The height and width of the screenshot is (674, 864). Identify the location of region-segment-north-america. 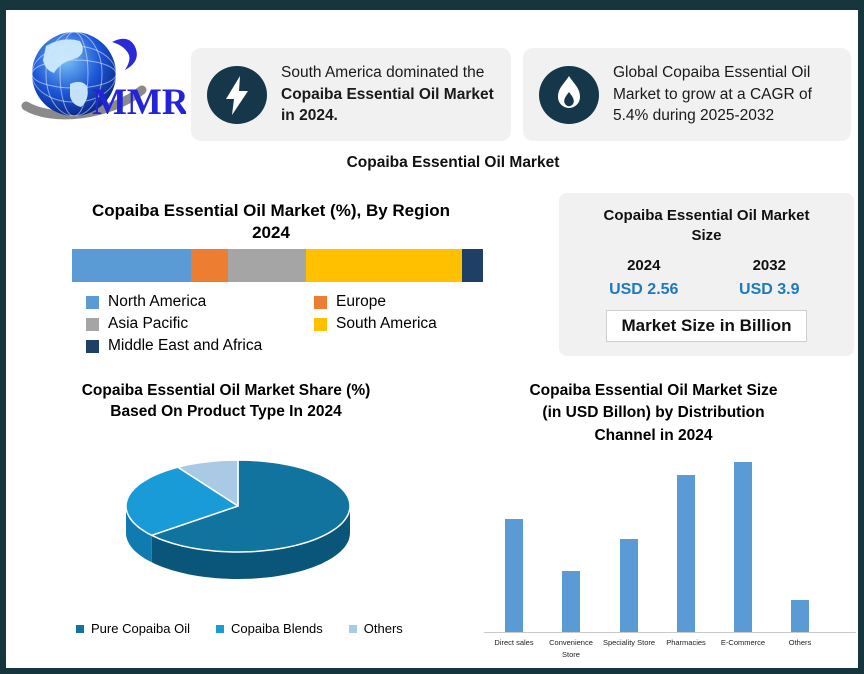
(132, 265).